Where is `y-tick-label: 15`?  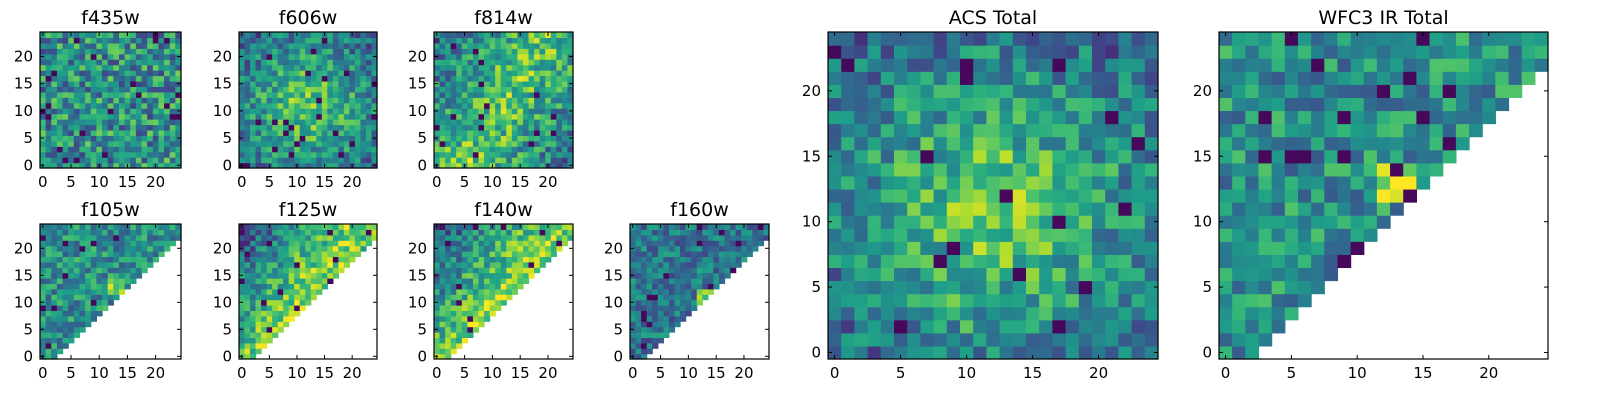 y-tick-label: 15 is located at coordinates (417, 84).